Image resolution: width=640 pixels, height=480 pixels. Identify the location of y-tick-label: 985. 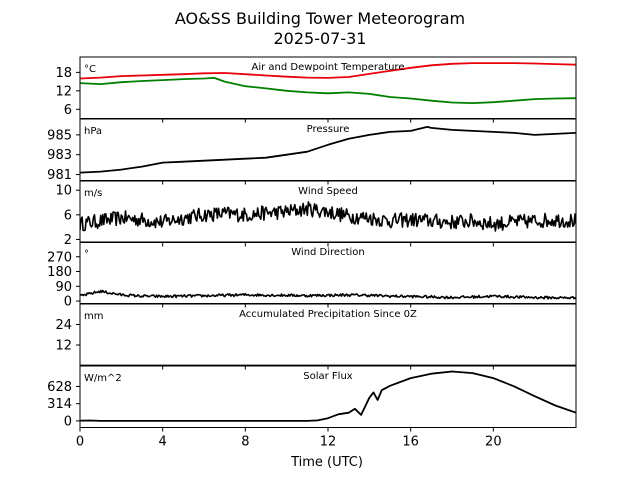
(59, 135).